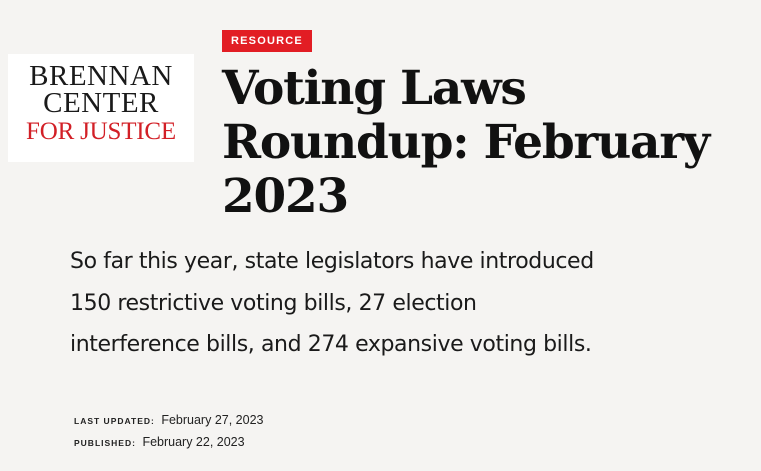  Describe the element at coordinates (193, 442) in the screenshot. I see `published-date: February 22, 2023` at that location.